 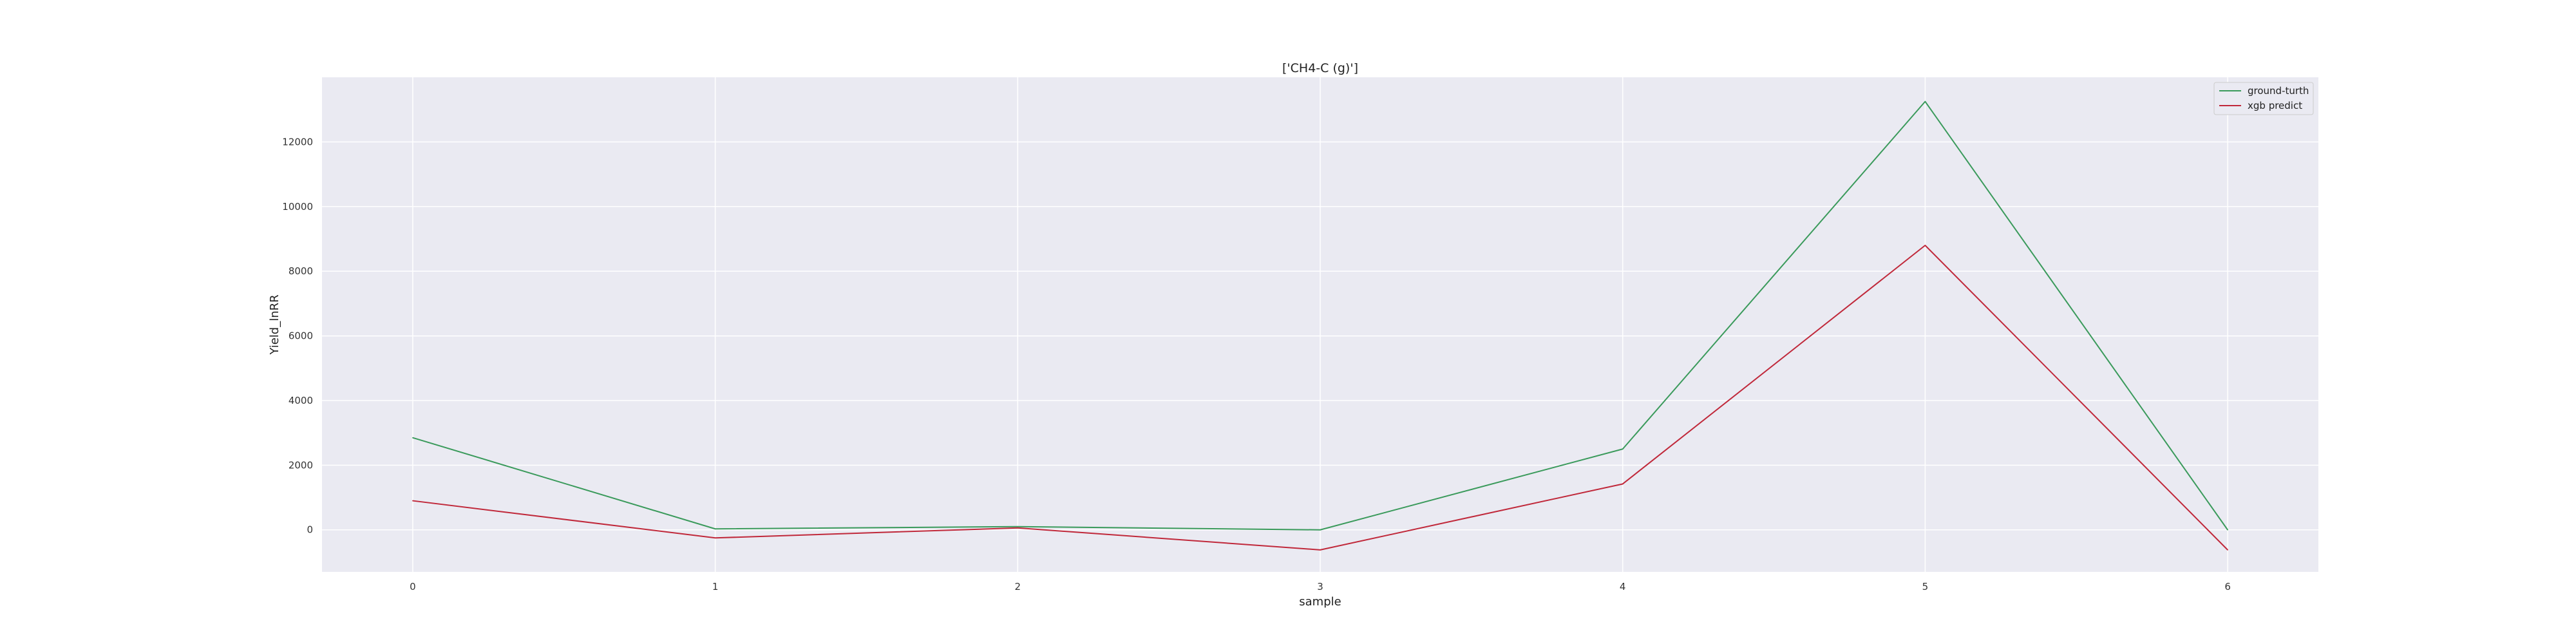 I want to click on y-axis-label: Yield_lnRR, so click(x=274, y=325).